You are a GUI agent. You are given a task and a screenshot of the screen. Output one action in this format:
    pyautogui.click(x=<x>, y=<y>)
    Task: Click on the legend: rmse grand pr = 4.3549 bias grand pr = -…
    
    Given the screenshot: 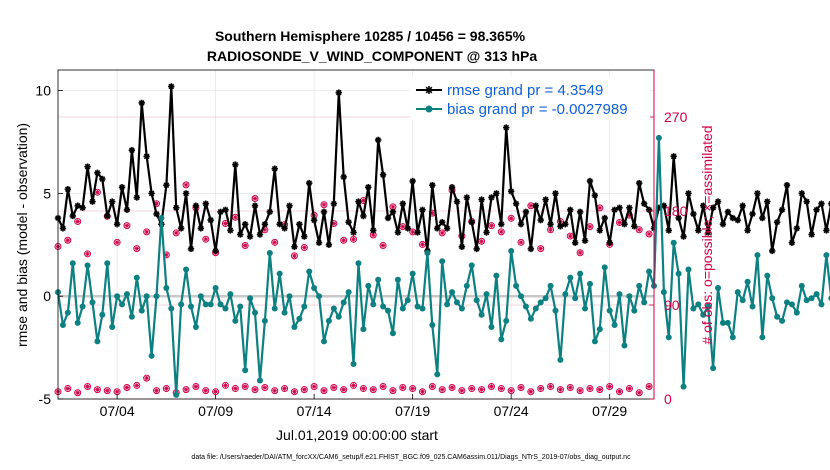 What is the action you would take?
    pyautogui.click(x=530, y=98)
    